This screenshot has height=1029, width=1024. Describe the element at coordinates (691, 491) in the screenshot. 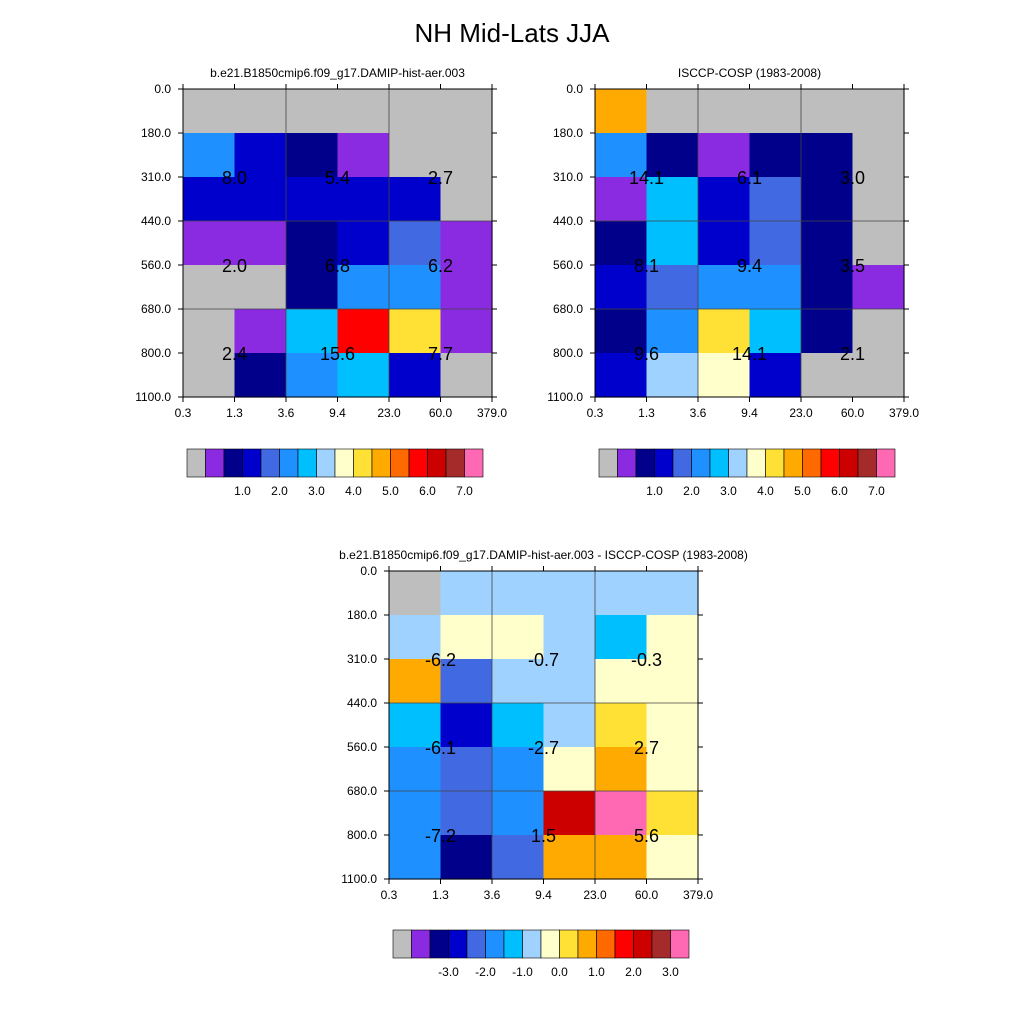

I see `colorbar-label: 2.0` at that location.